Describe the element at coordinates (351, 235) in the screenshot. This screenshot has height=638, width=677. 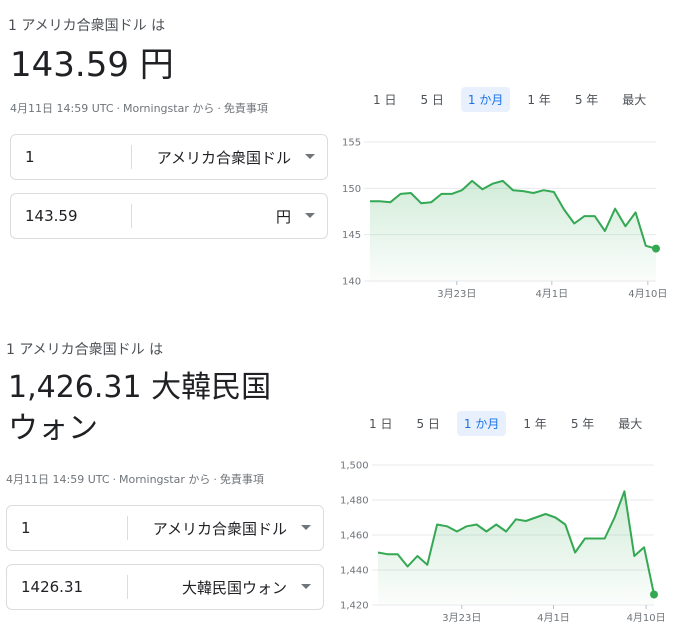
I see `y-tick-label: 145` at that location.